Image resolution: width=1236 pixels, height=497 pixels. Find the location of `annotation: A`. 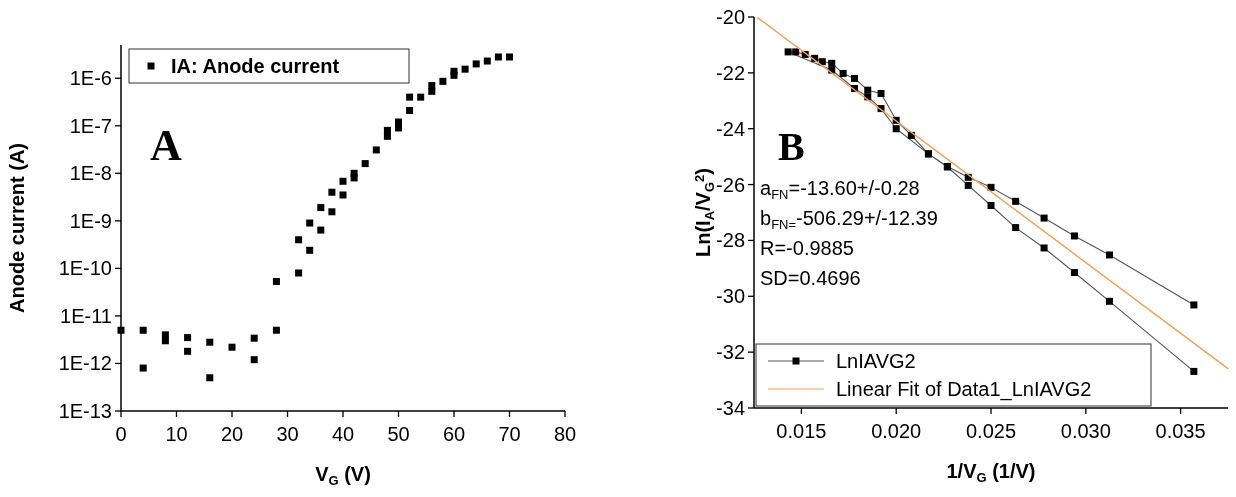

annotation: A is located at coordinates (166, 145).